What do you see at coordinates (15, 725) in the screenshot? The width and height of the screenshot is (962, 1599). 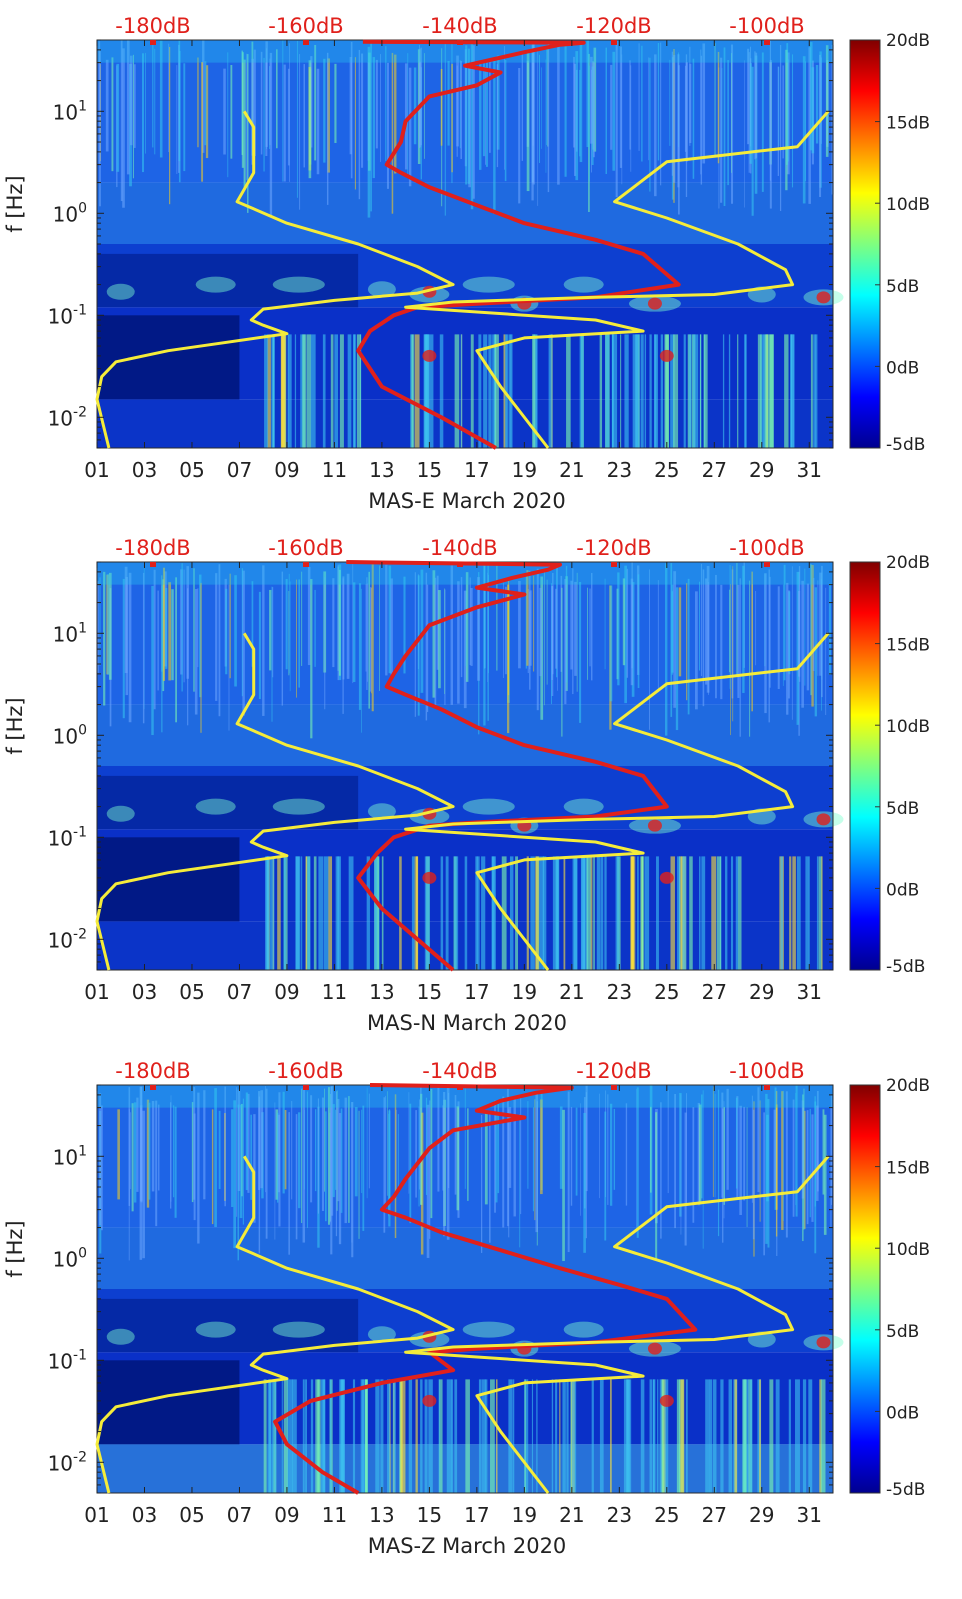 I see `y-axis-label: f [Hz]` at bounding box center [15, 725].